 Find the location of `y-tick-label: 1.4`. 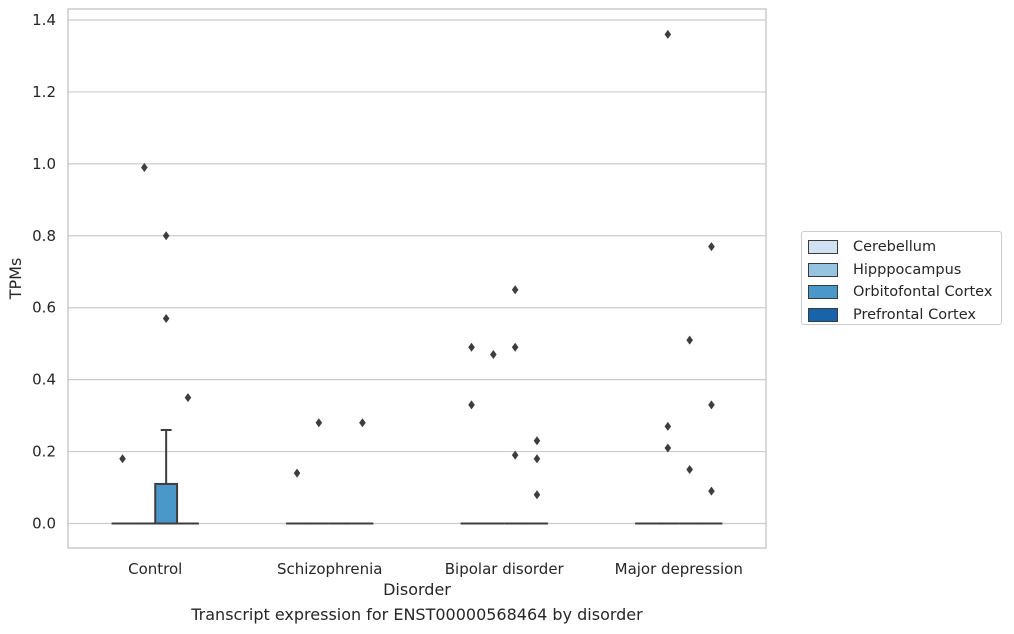

y-tick-label: 1.4 is located at coordinates (44, 20).